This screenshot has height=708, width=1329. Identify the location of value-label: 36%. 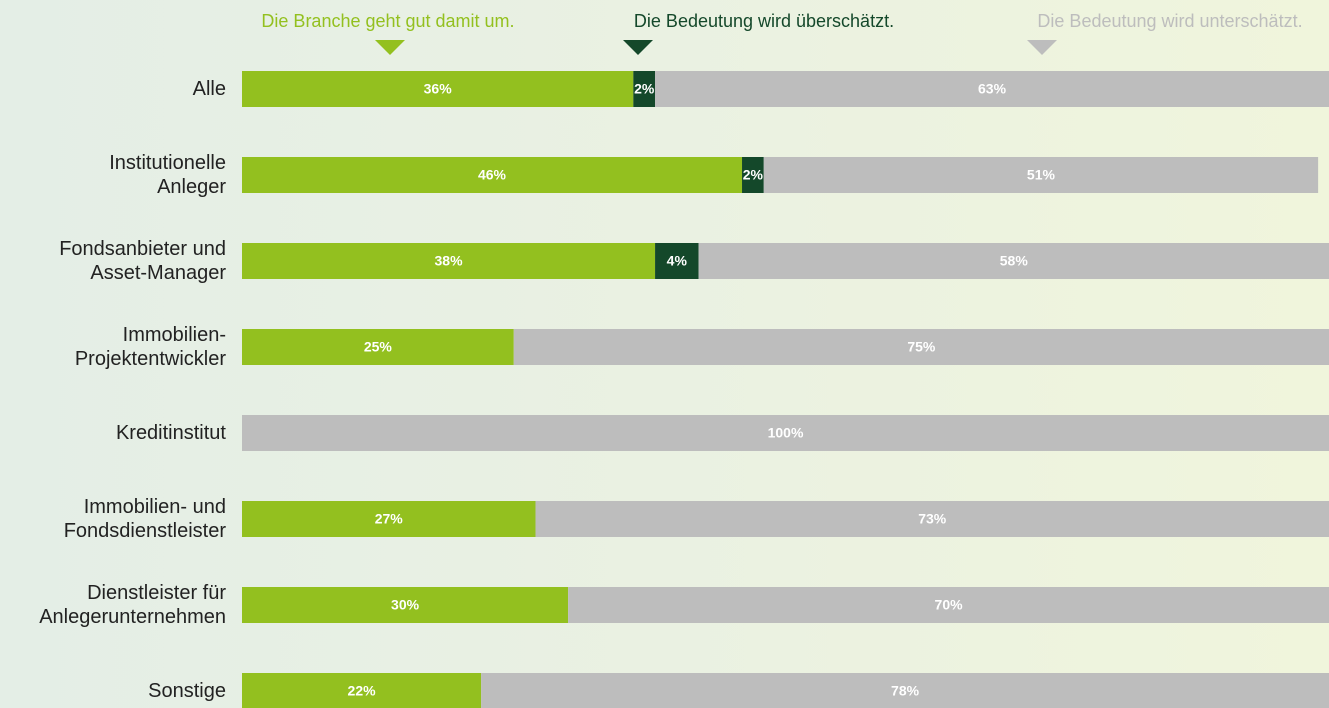
(438, 89).